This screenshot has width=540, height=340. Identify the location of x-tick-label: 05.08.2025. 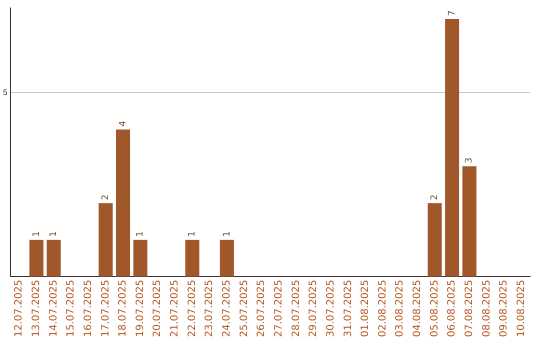
(434, 309).